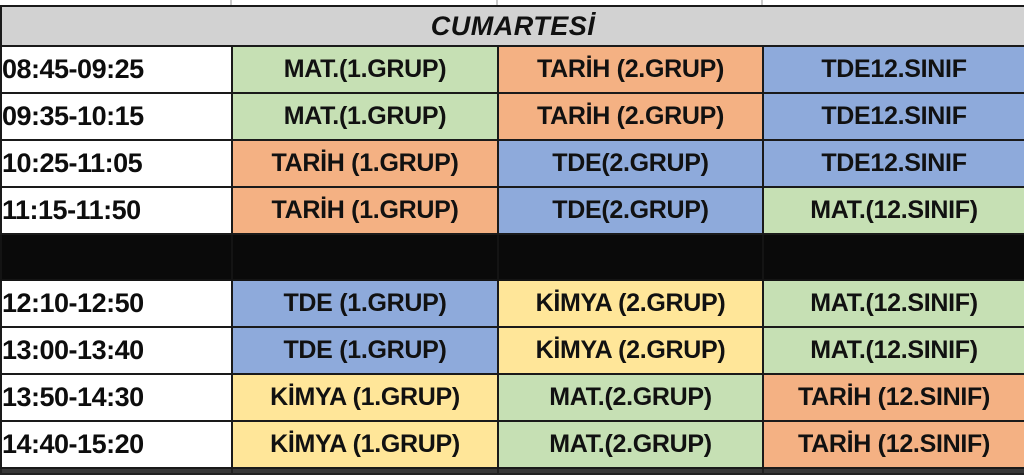 Image resolution: width=1024 pixels, height=476 pixels. What do you see at coordinates (116, 69) in the screenshot?
I see `time-cell: 08:45-09:25` at bounding box center [116, 69].